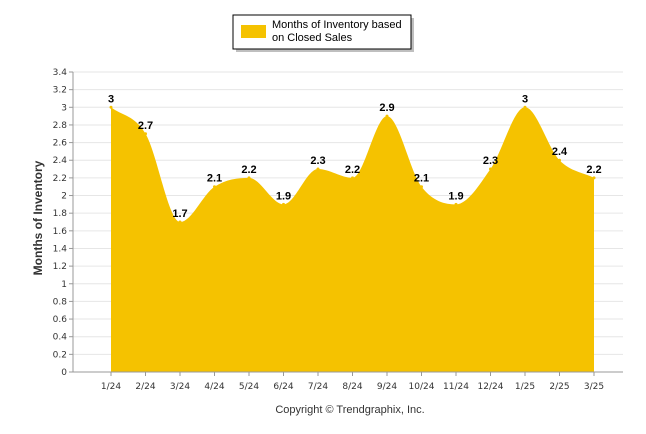 This screenshot has width=646, height=434. Describe the element at coordinates (456, 387) in the screenshot. I see `x-tick-label: 11/24` at that location.